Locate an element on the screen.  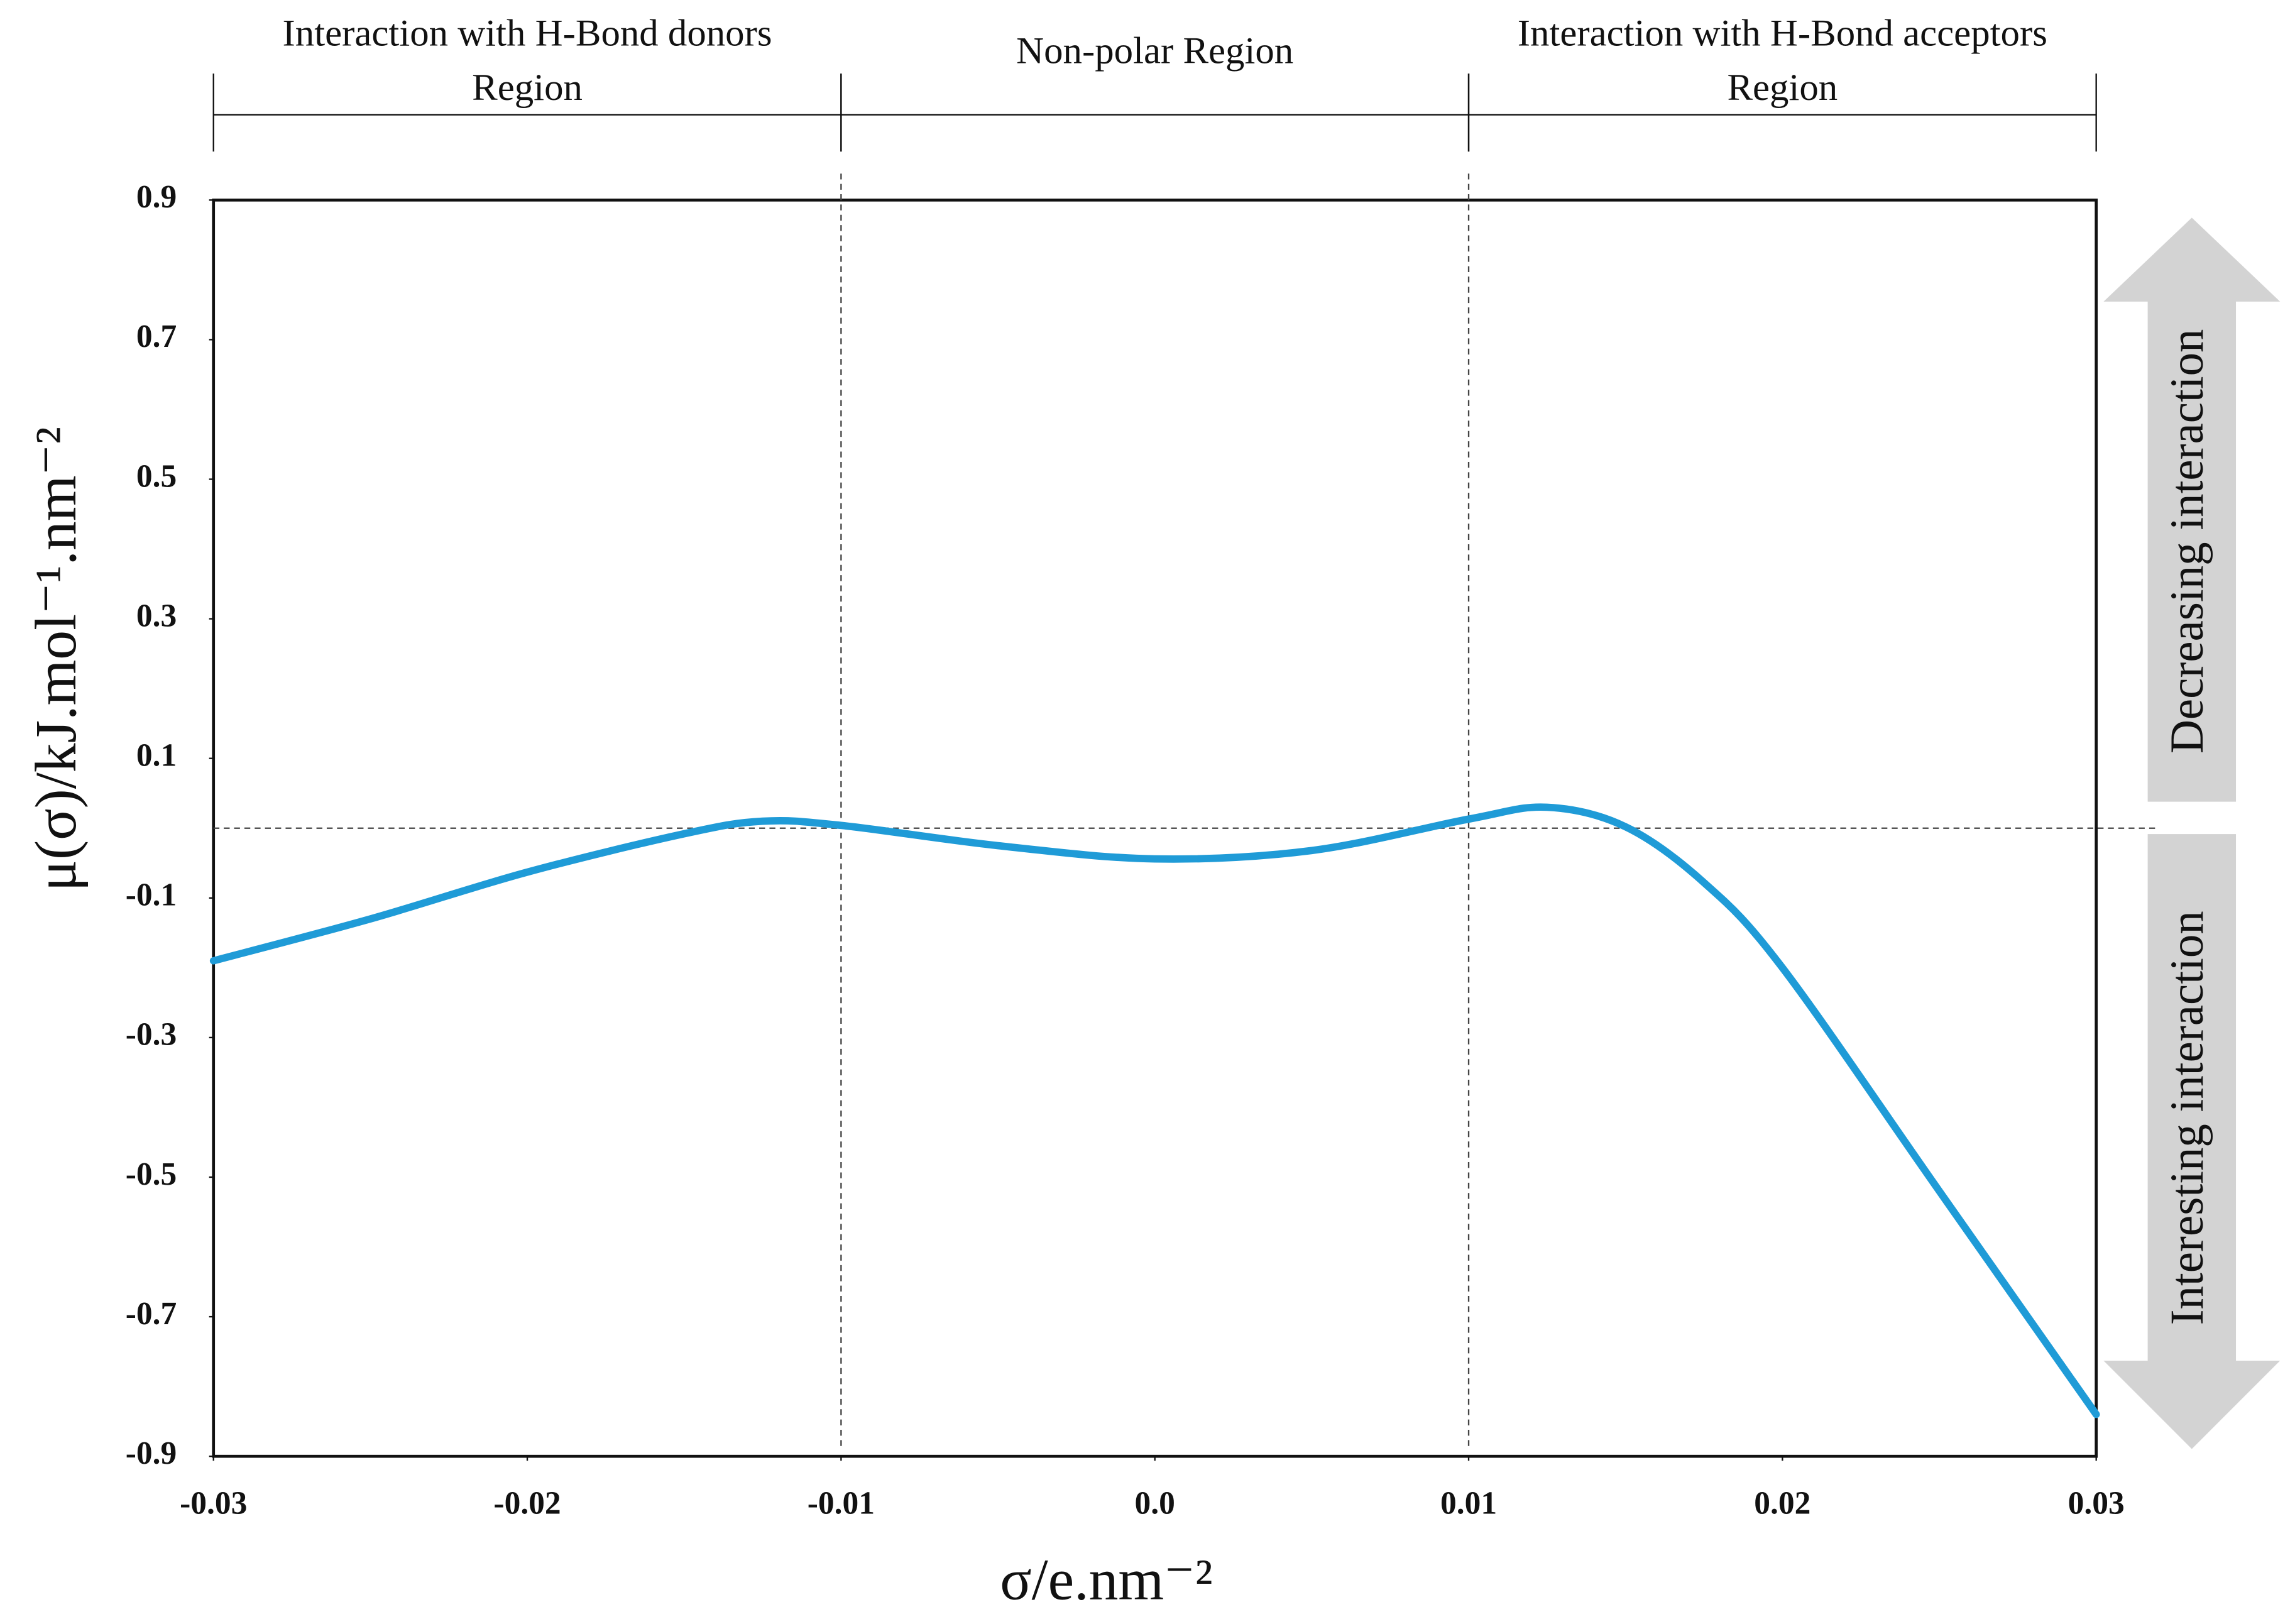
x-tick-label: 0.03 is located at coordinates (2096, 1504).